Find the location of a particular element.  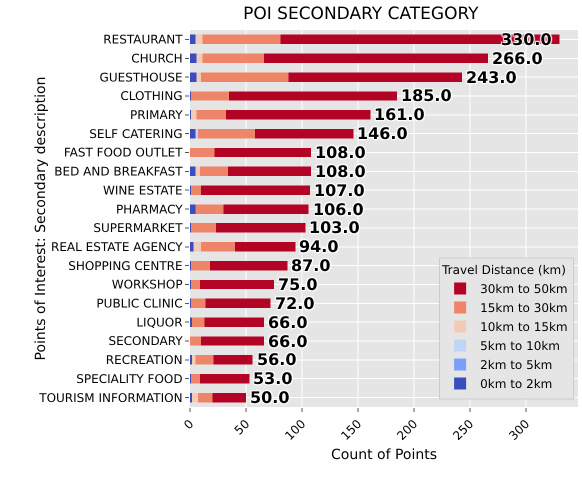

total-label: 50.0 is located at coordinates (270, 397).